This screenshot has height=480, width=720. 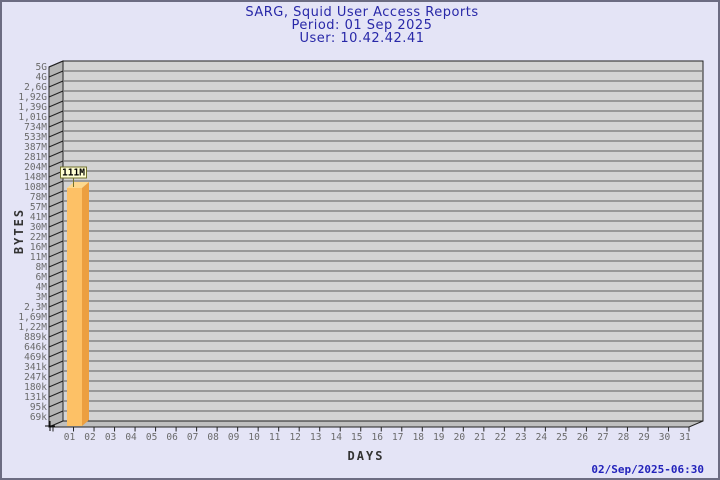 I want to click on chart-user: User: 10.42.42.41, so click(x=362, y=38).